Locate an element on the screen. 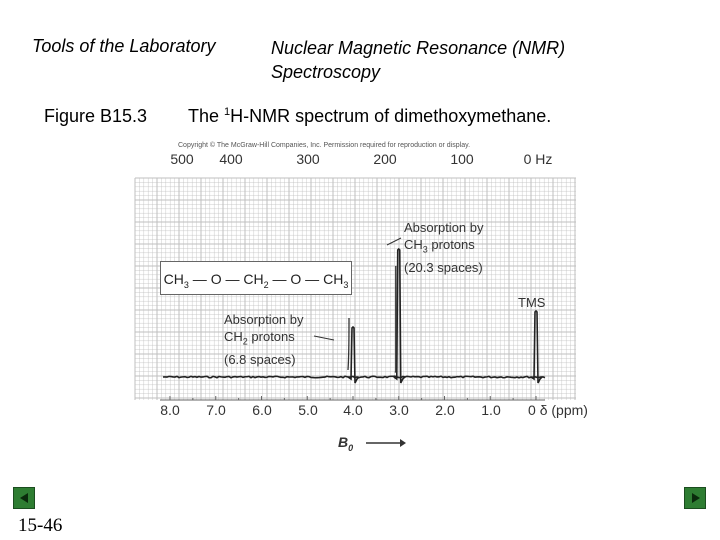  baseline-trace is located at coordinates (354, 377).